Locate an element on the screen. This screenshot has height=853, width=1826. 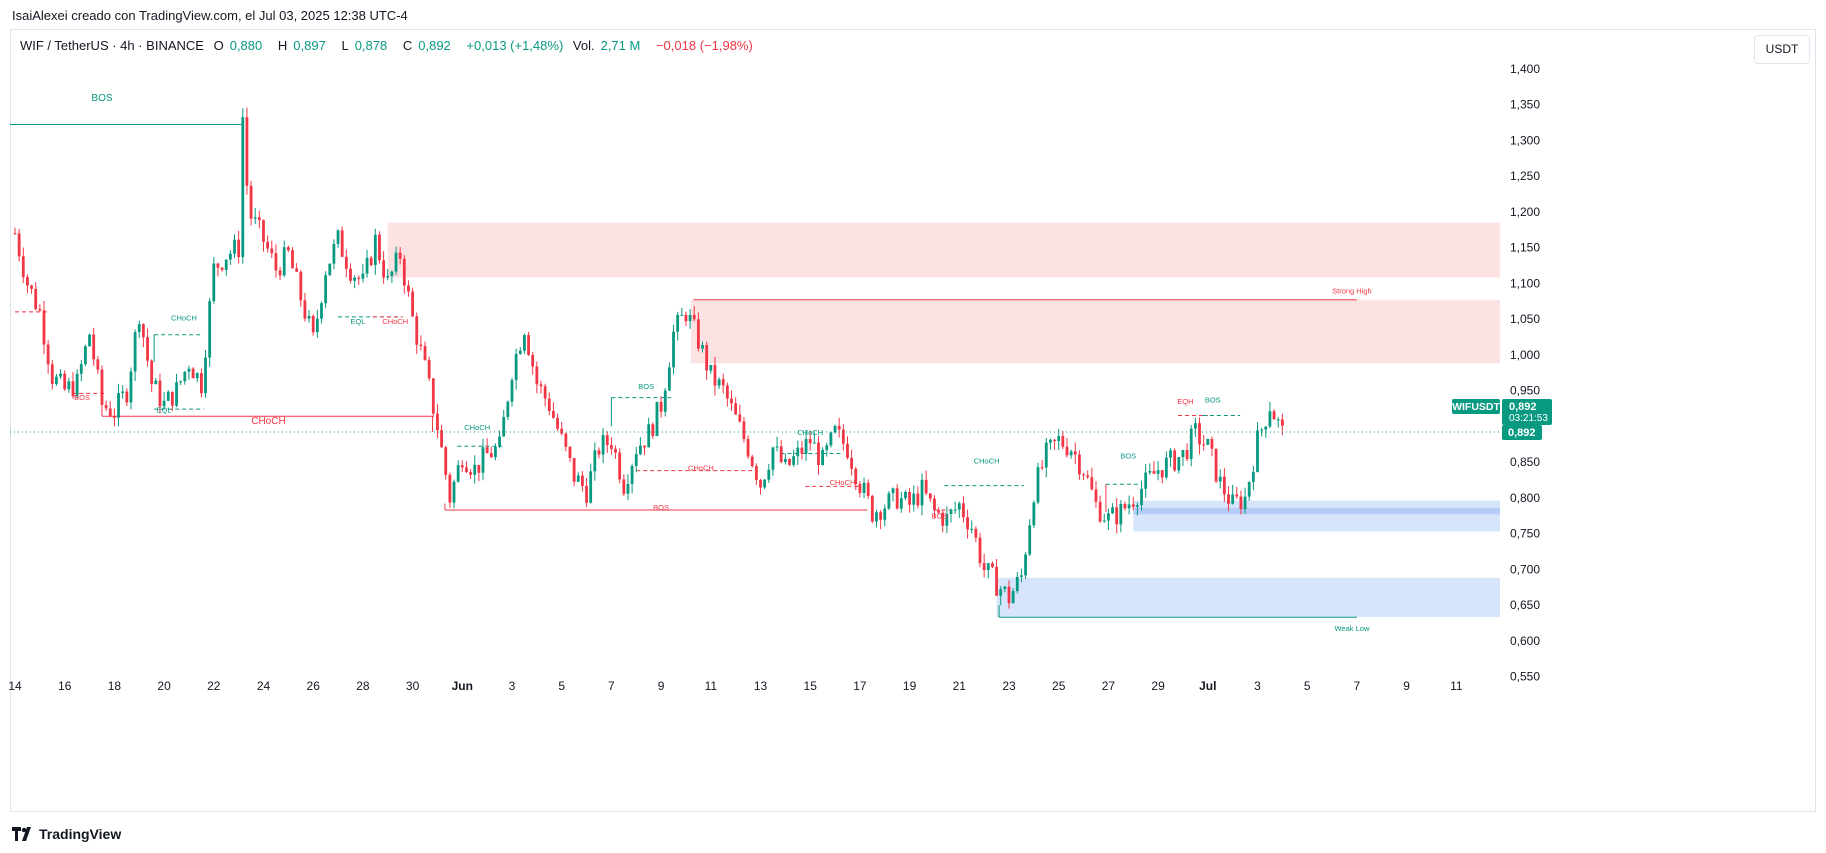
x-tick-label: 18 is located at coordinates (115, 686).